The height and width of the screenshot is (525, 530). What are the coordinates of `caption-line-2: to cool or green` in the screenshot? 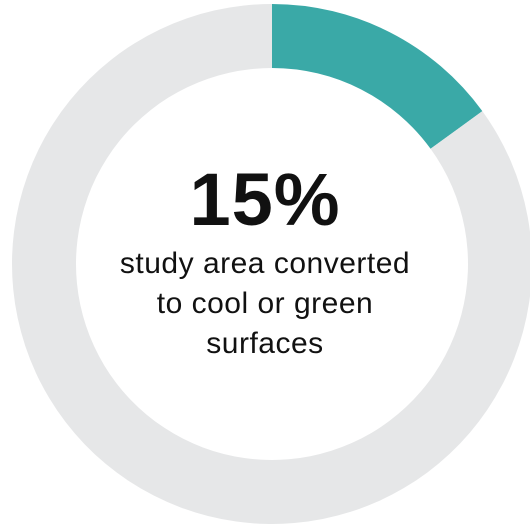 It's located at (265, 303).